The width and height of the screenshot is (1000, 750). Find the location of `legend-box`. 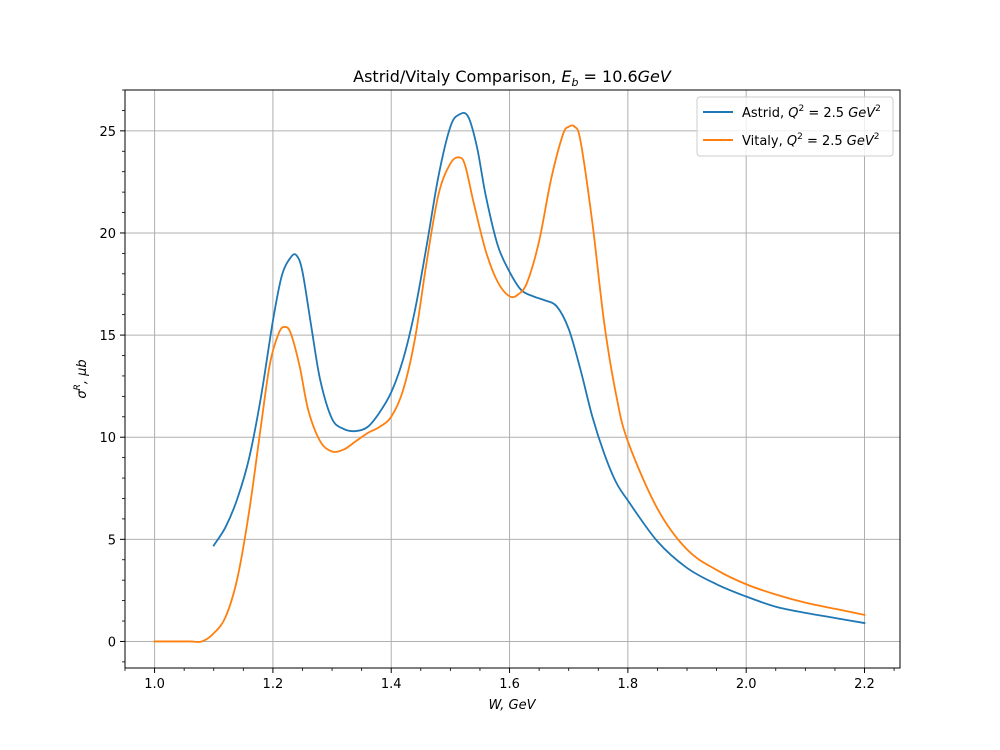

legend-box is located at coordinates (795, 126).